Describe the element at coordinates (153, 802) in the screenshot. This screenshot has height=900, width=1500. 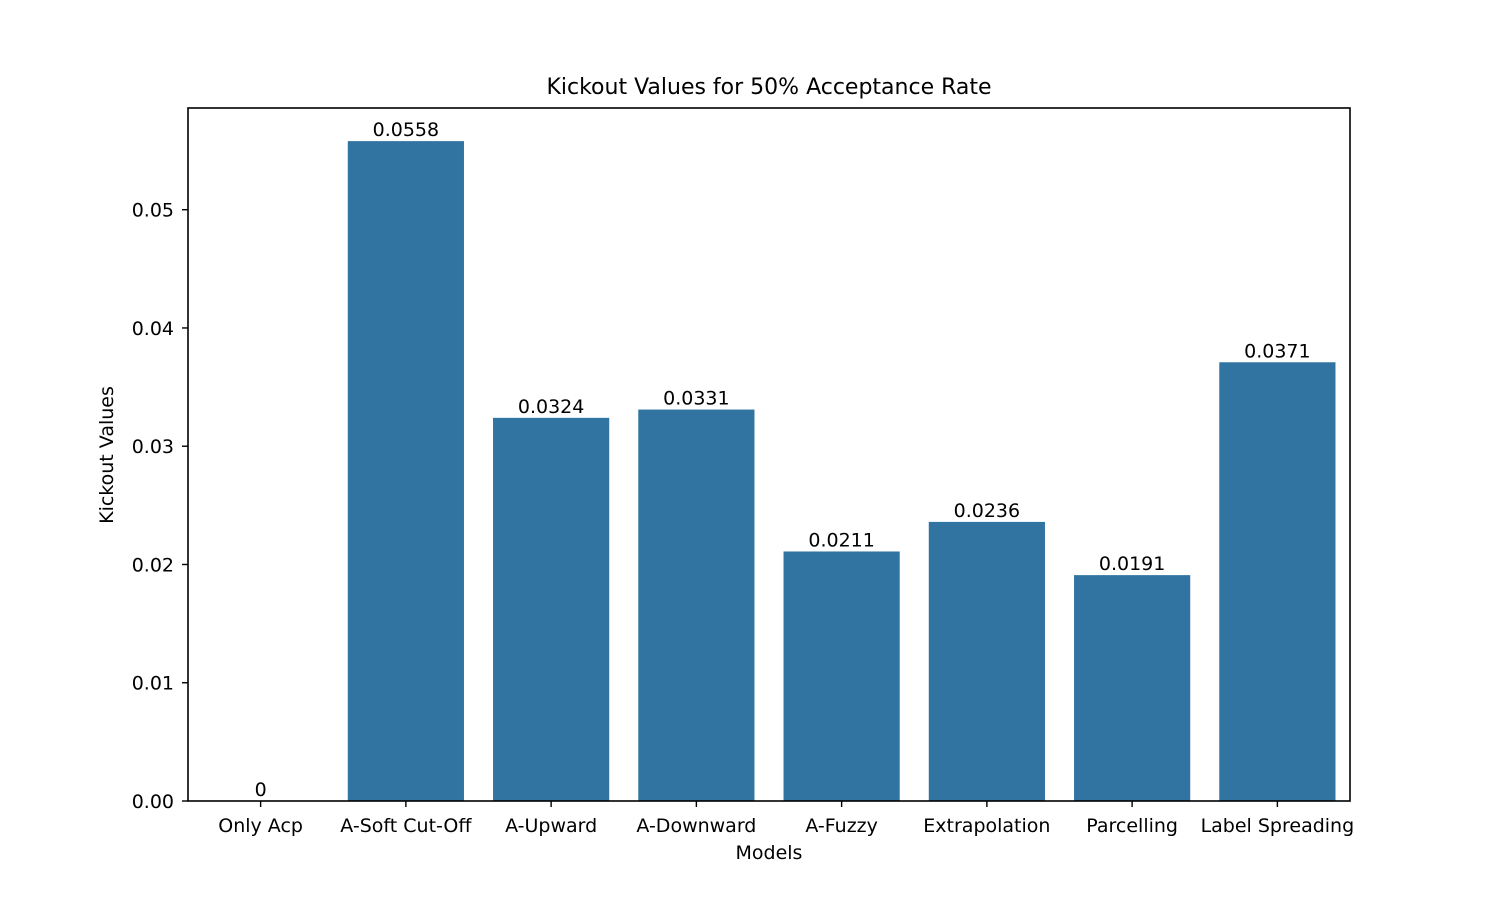
I see `y-tick-label: 0.00` at that location.